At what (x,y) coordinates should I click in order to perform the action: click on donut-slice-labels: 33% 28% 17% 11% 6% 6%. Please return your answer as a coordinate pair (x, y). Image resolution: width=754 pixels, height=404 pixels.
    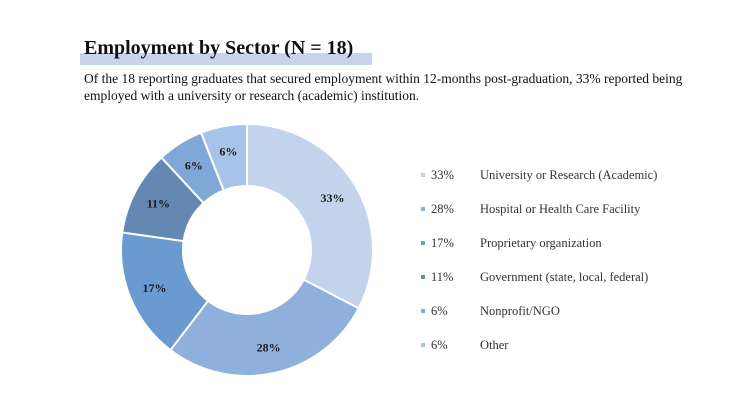
    Looking at the image, I should click on (244, 250).